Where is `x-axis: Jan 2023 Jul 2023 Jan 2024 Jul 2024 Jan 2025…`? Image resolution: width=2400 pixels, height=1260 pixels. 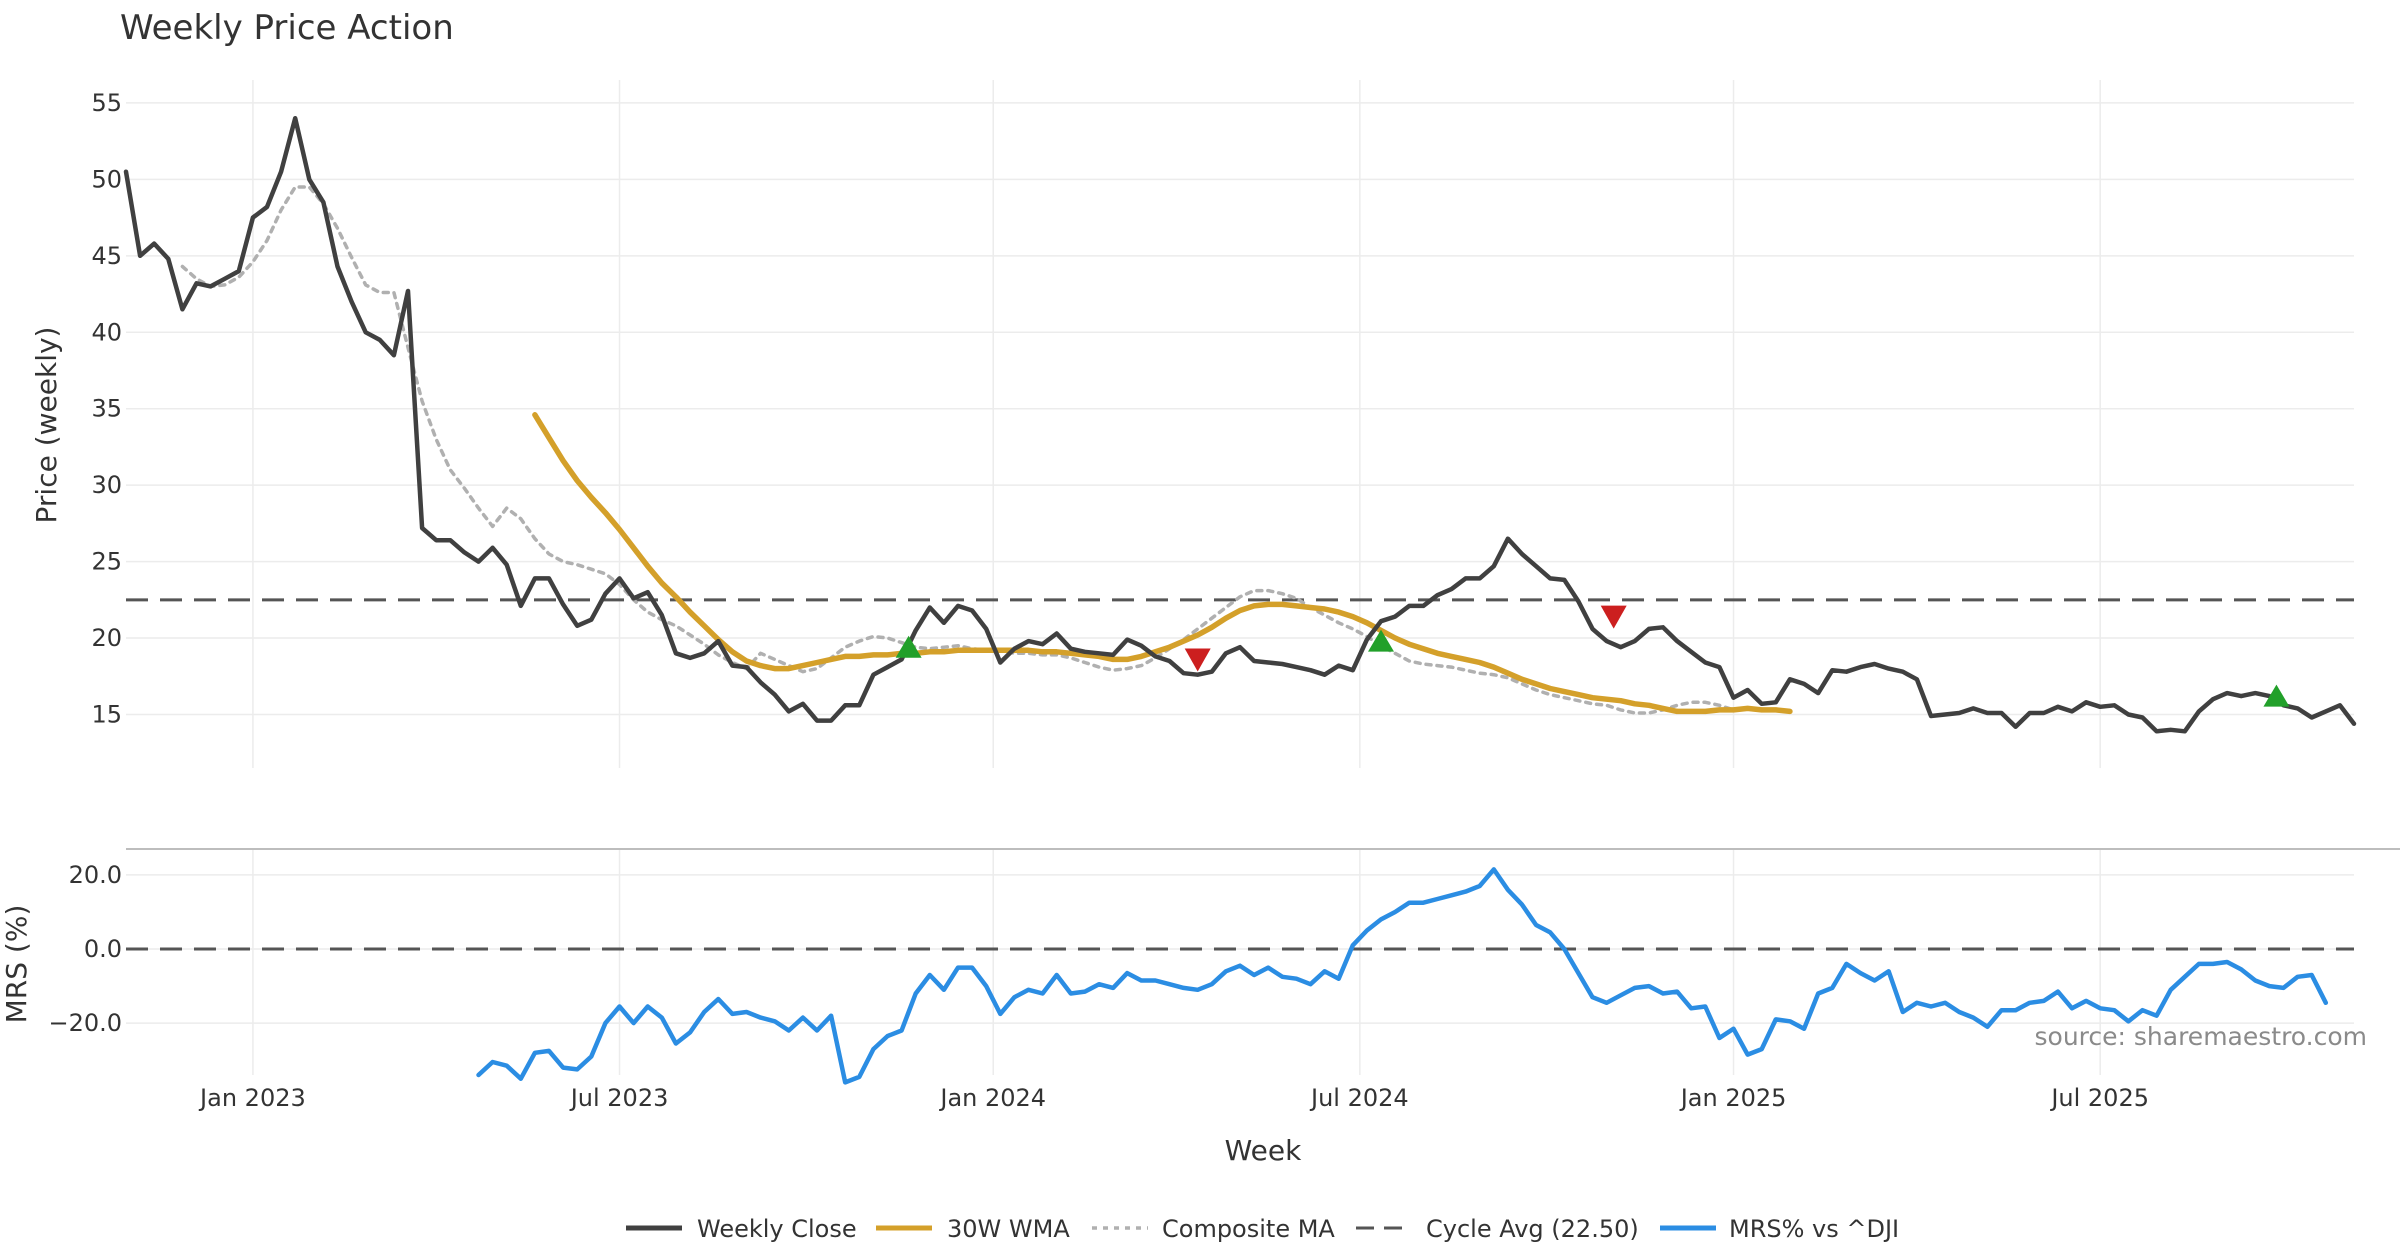
x-axis: Jan 2023 Jul 2023 Jan 2024 Jul 2024 Jan 2025… is located at coordinates (1173, 1098).